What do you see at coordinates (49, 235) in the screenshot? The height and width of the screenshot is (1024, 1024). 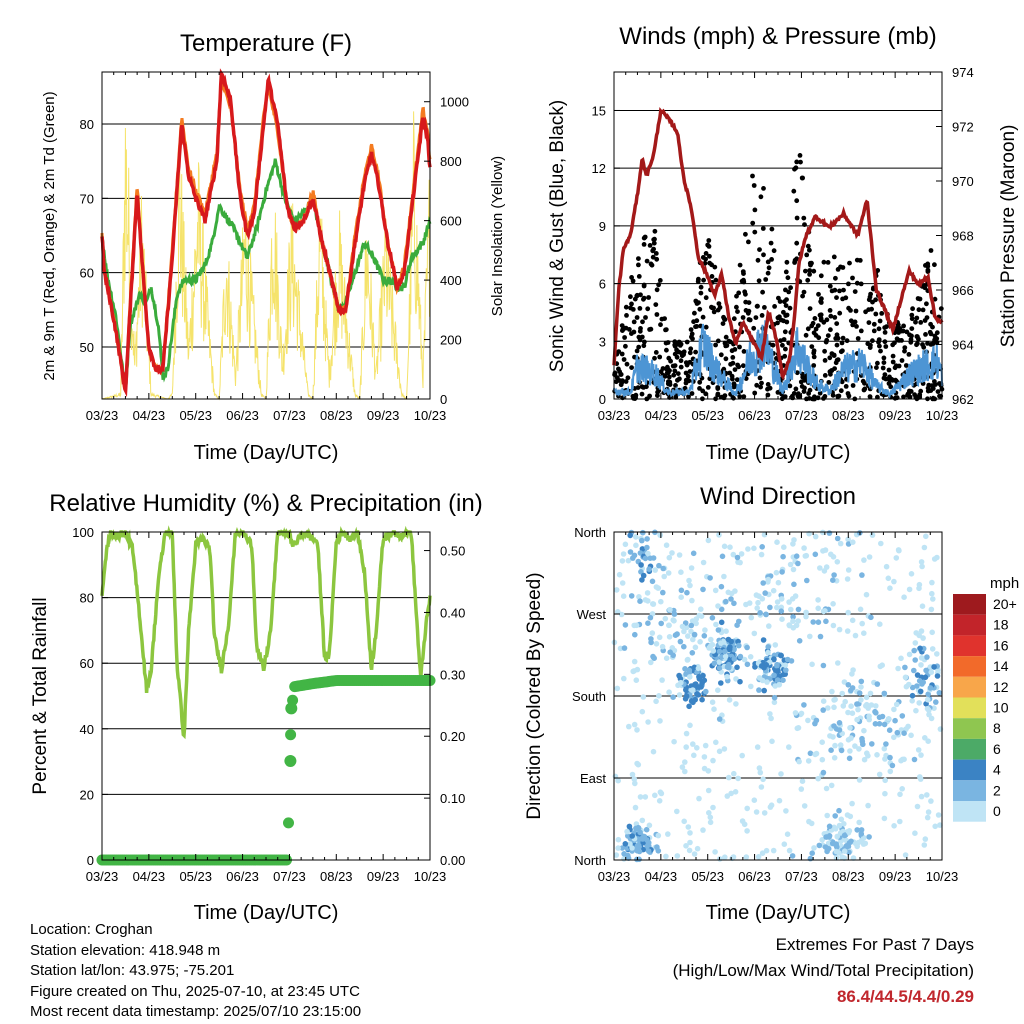 I see `temperature-ylabel: 2m & 9m T (Red, Orange) & 2m Td (Green)` at bounding box center [49, 235].